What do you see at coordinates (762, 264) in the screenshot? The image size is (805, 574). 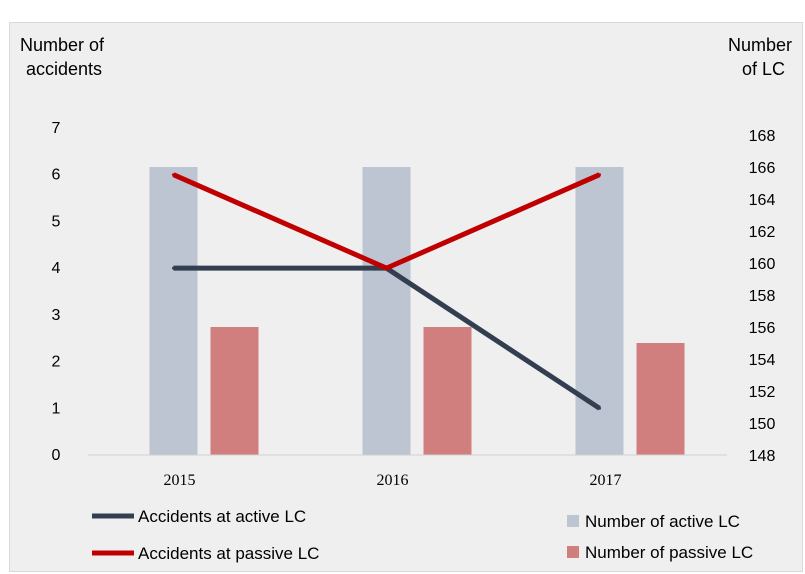 I see `y-right-tick-160: 160` at bounding box center [762, 264].